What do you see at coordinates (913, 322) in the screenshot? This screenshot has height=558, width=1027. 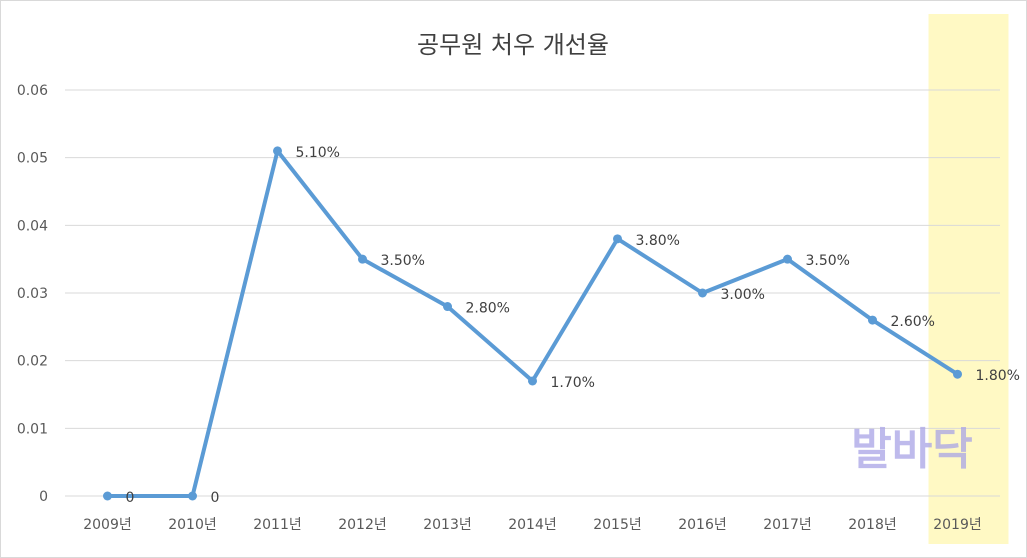 I see `data-label: 2.60%` at bounding box center [913, 322].